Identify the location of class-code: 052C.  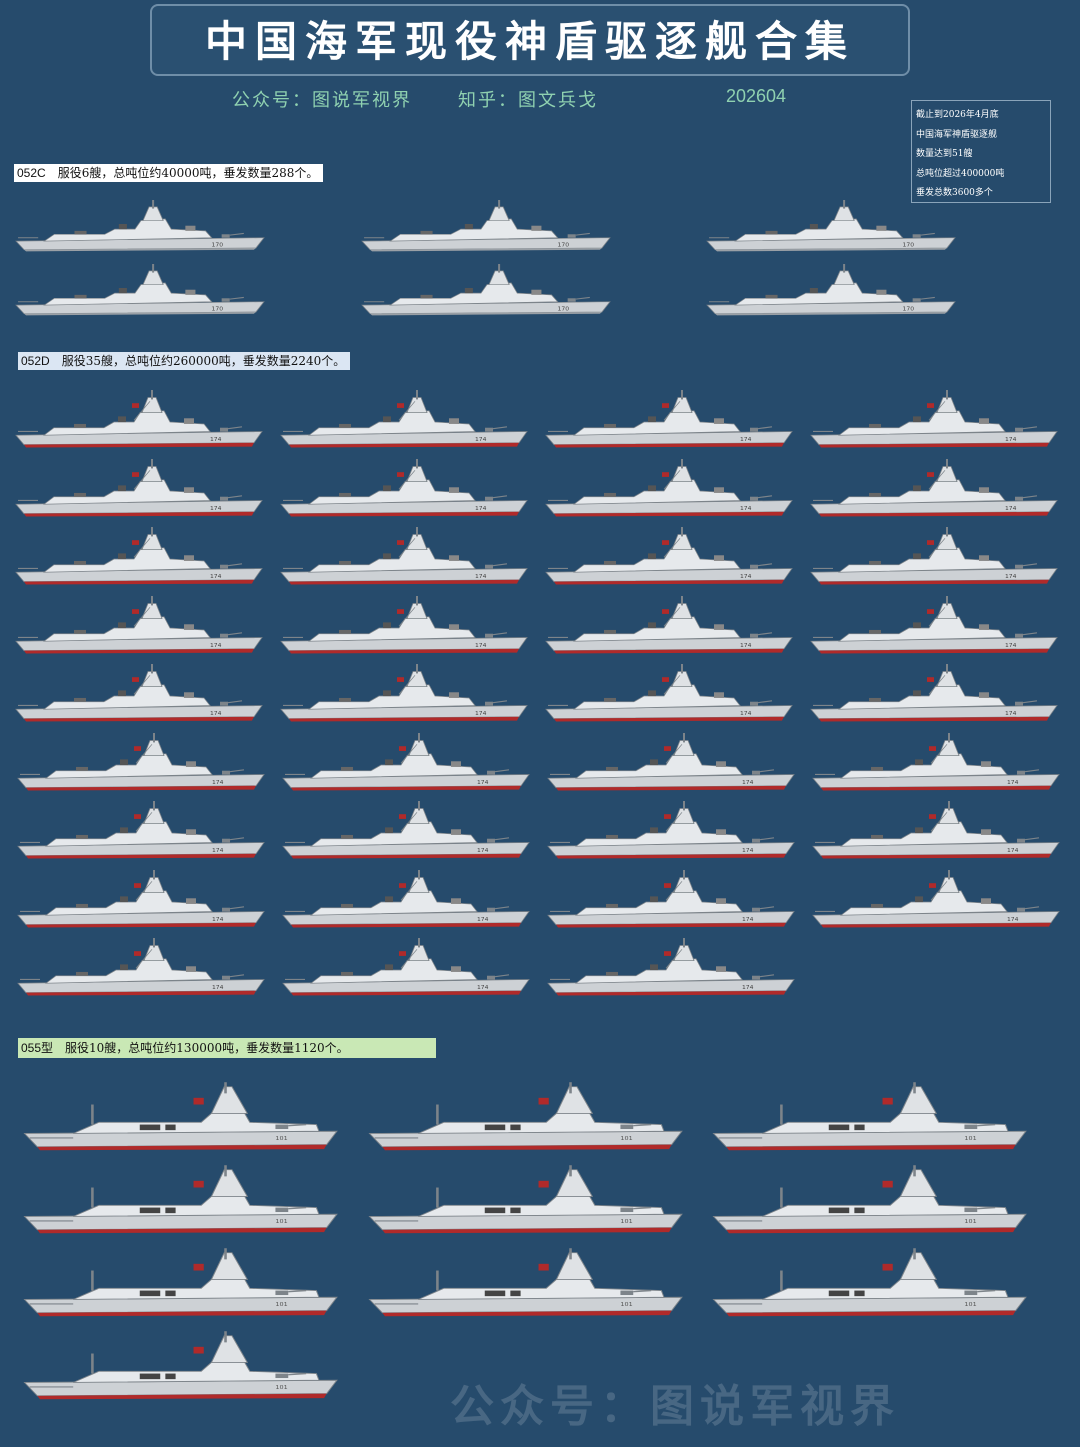
(31, 173).